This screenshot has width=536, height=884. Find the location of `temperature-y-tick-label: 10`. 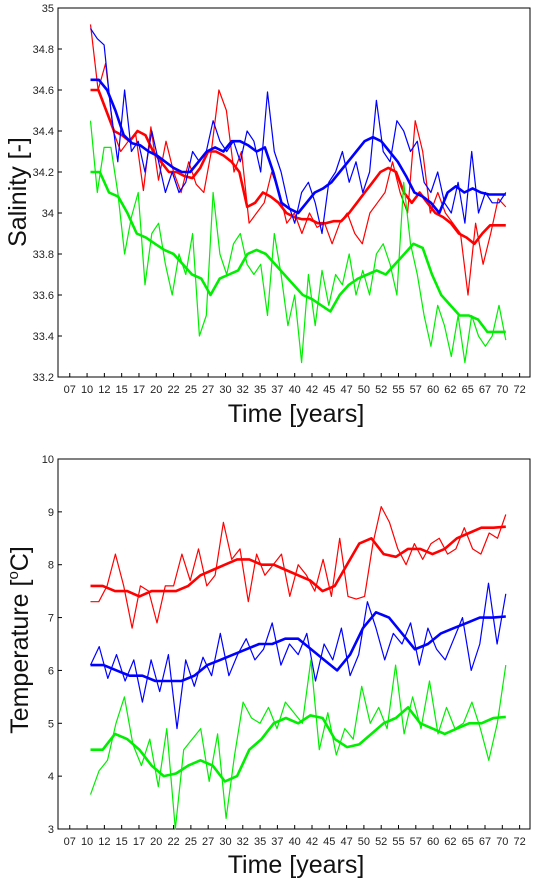

temperature-y-tick-label: 10 is located at coordinates (48, 460).